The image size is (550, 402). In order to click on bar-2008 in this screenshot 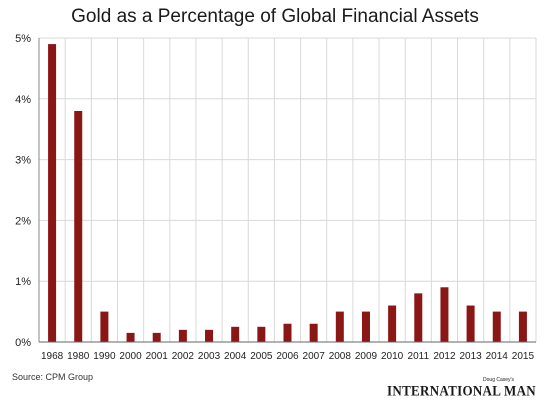, I will do `click(339, 326)`.